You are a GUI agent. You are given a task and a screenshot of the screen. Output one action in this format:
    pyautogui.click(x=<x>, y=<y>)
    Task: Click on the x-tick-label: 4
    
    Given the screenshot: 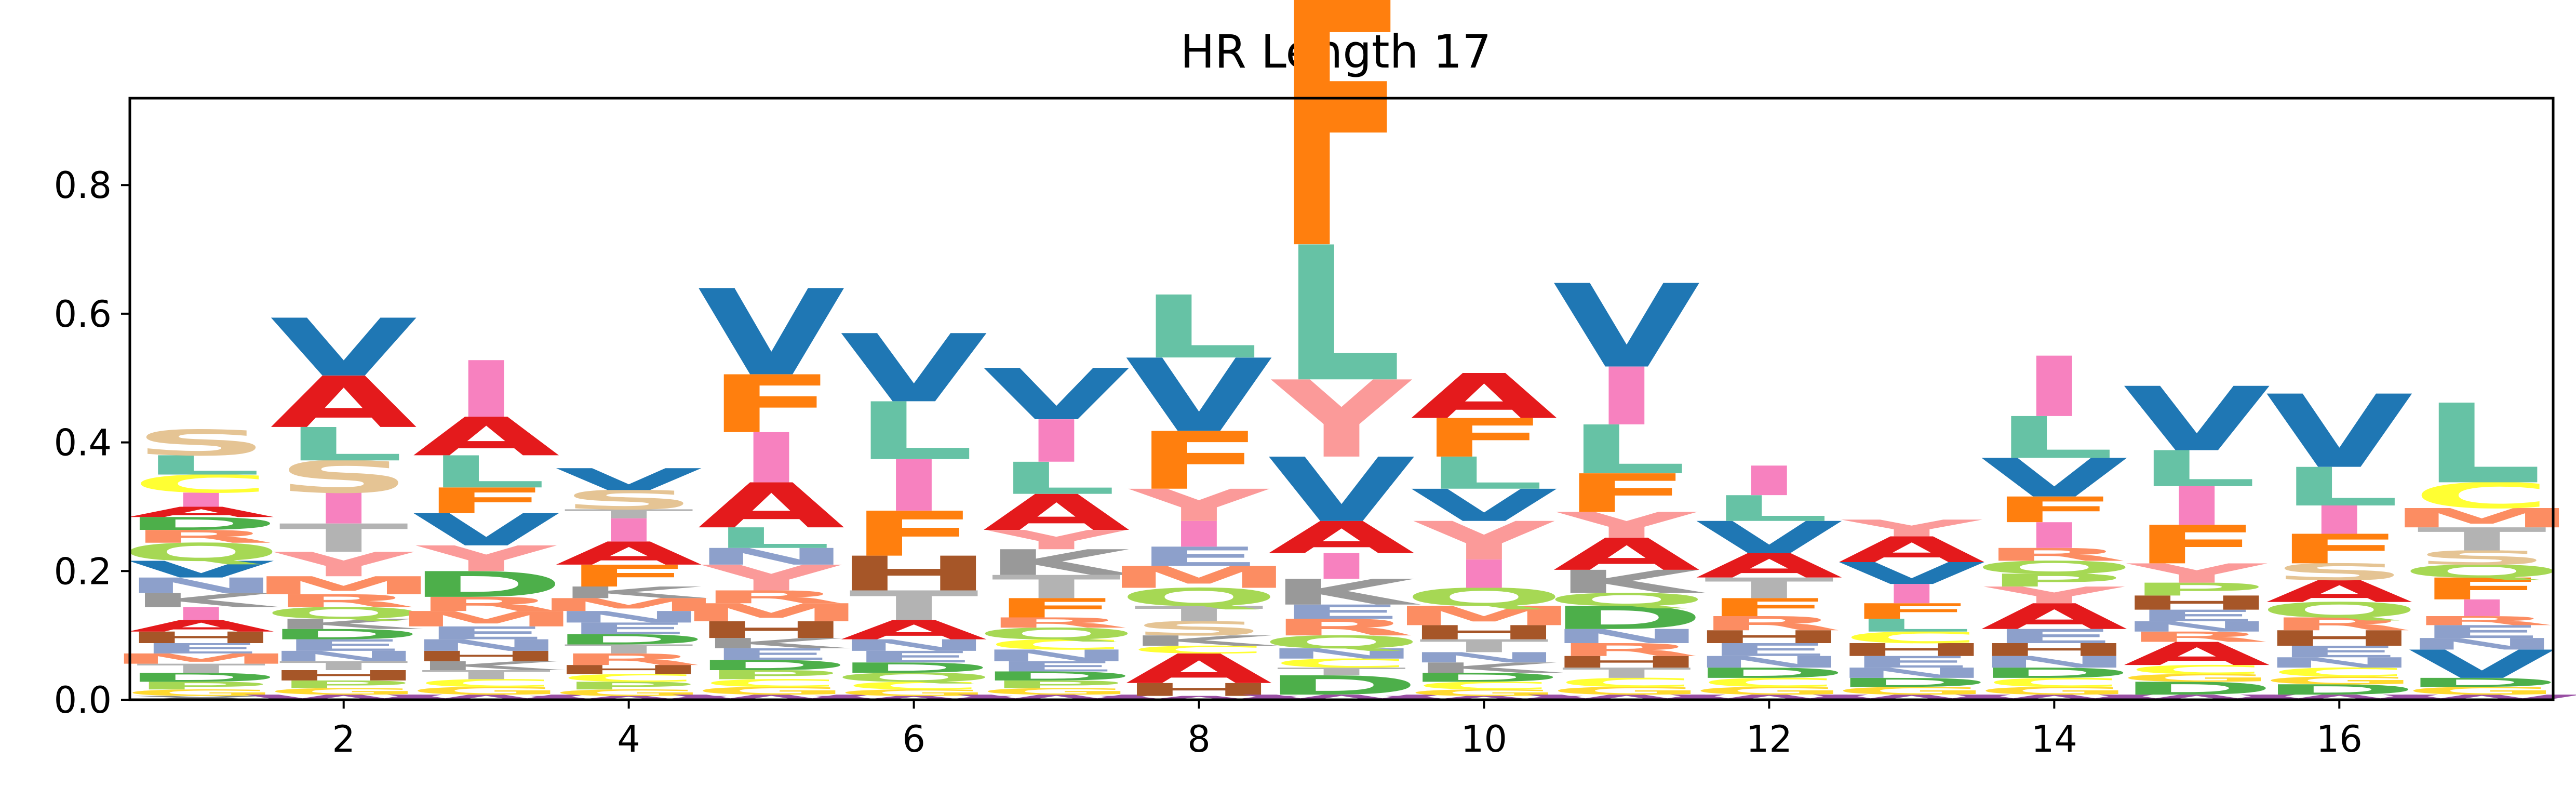 What is the action you would take?
    pyautogui.click(x=629, y=739)
    